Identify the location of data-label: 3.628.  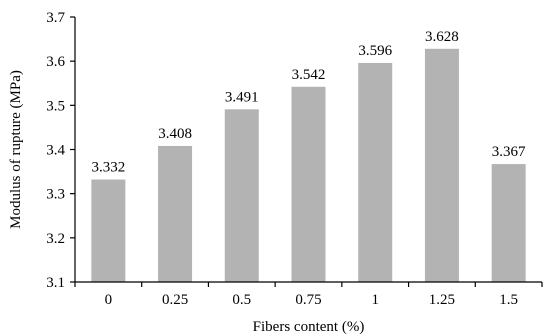
(442, 37).